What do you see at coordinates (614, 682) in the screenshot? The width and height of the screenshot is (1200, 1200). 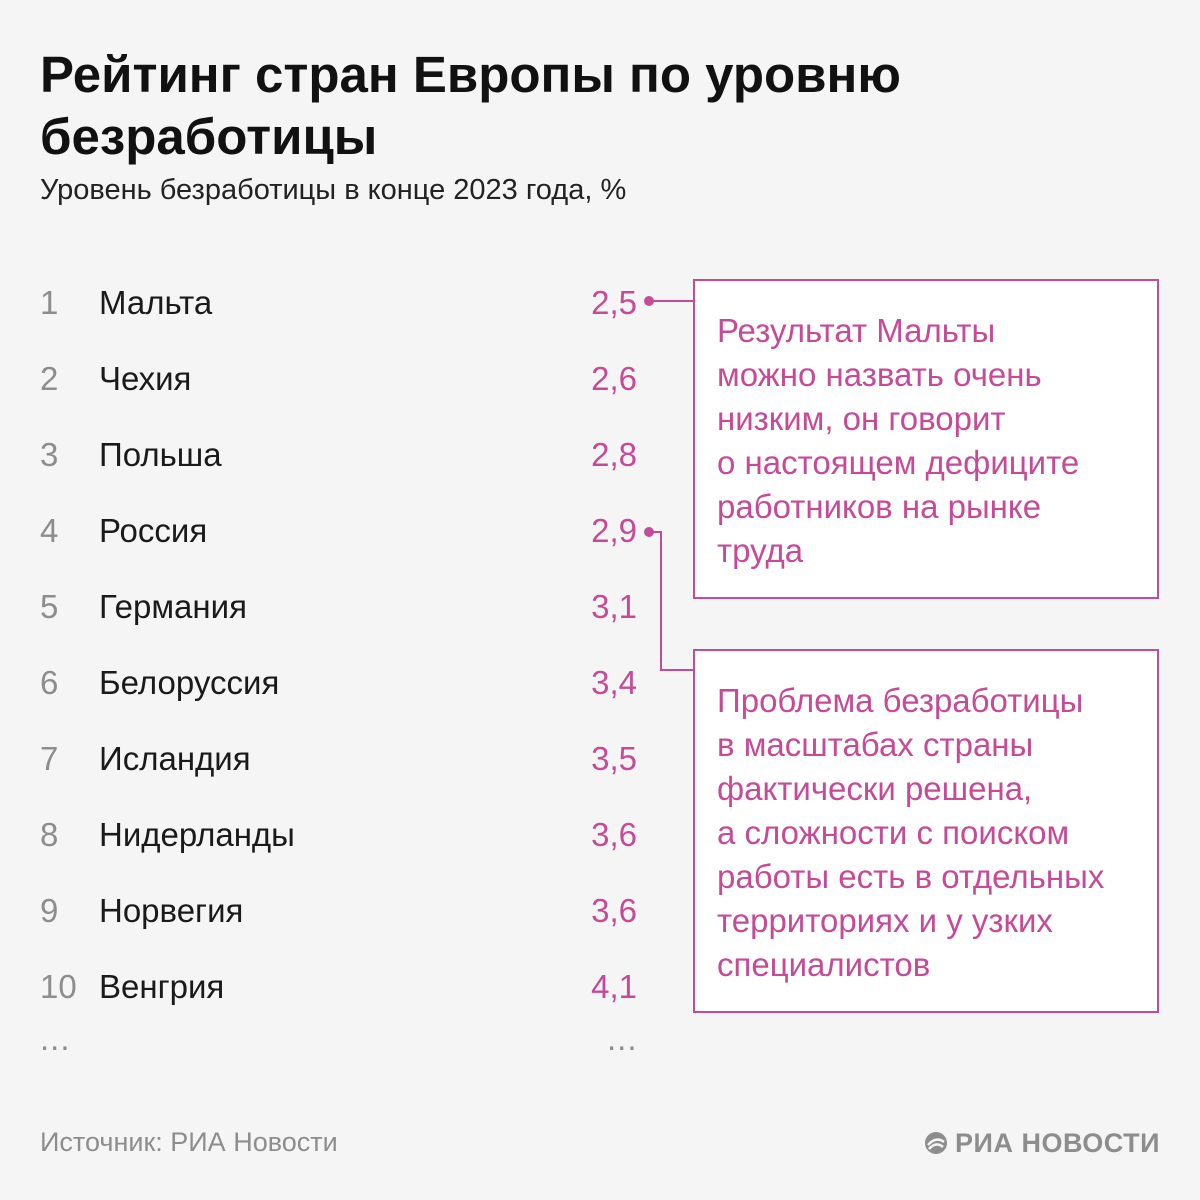 I see `value-label: 3,4` at bounding box center [614, 682].